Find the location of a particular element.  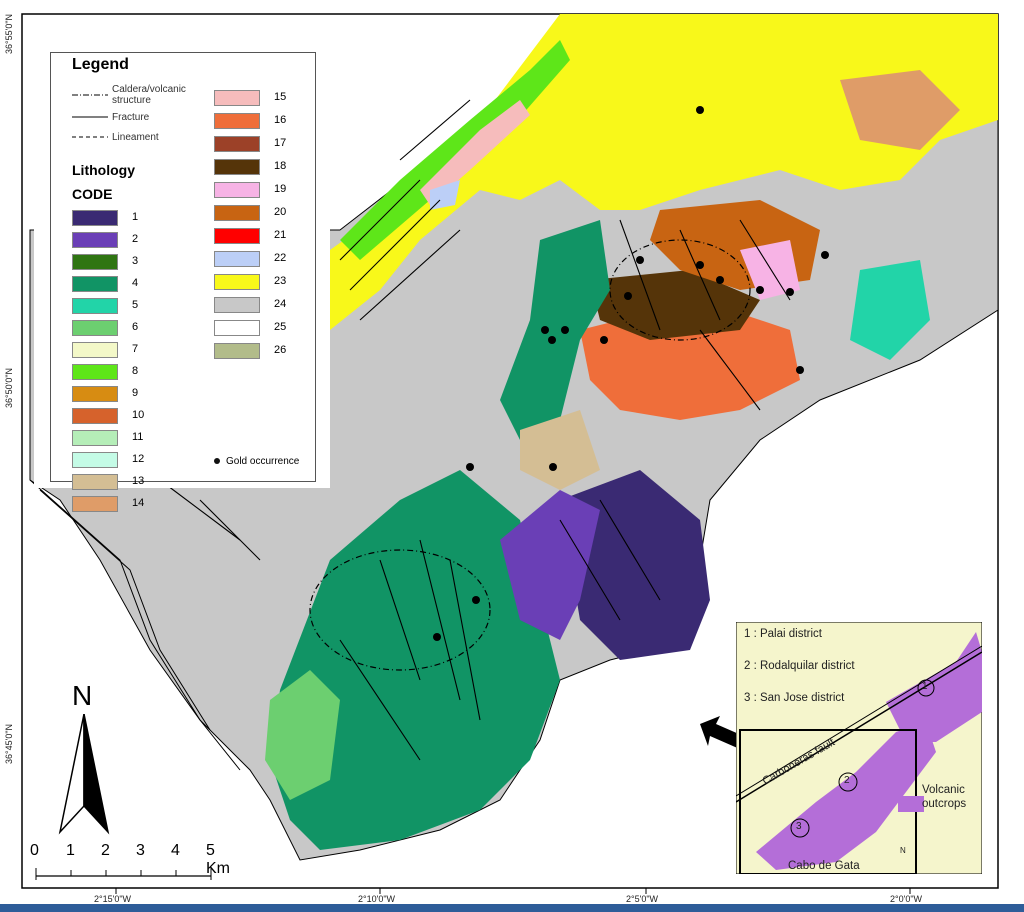

legend-code: 8 is located at coordinates (135, 371).